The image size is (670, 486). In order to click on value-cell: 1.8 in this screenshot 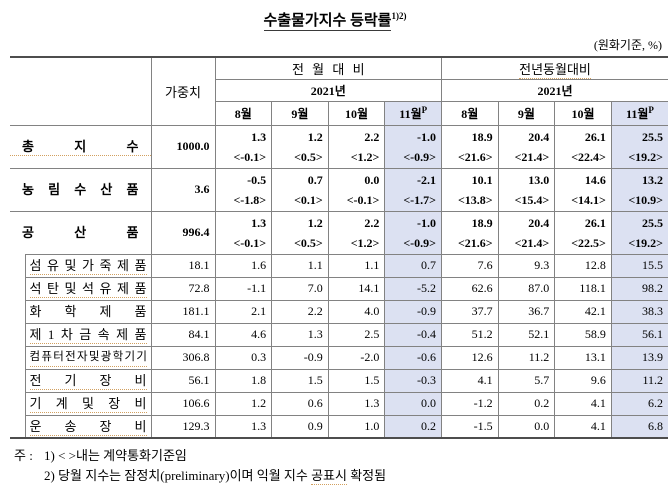, I will do `click(243, 380)`.